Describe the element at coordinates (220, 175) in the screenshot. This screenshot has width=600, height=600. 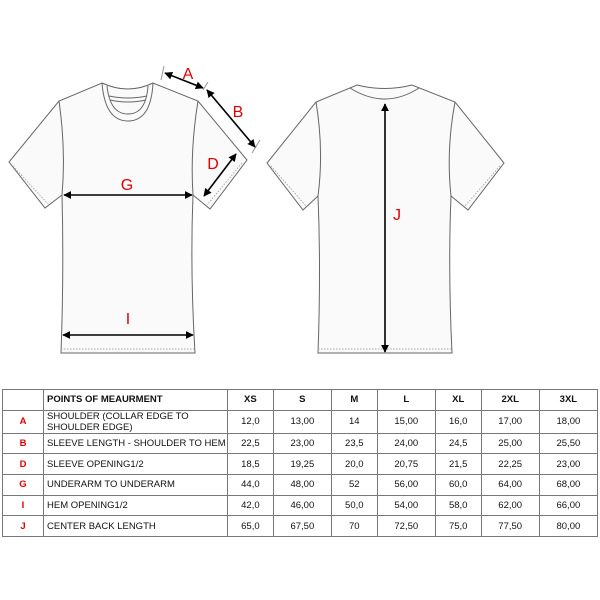
I see `arrow-d` at that location.